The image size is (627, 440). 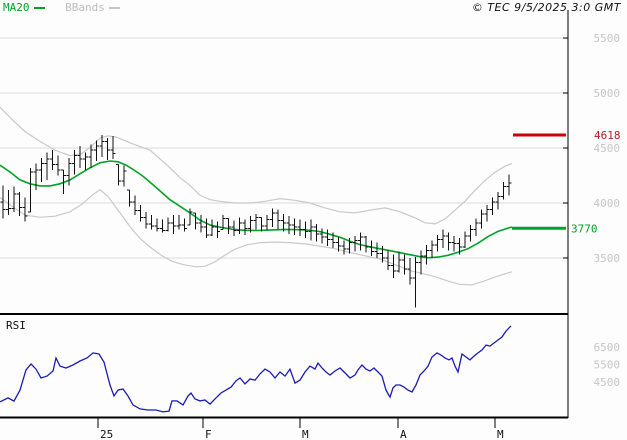 I want to click on rsi-axis-label: 5500, so click(x=607, y=365).